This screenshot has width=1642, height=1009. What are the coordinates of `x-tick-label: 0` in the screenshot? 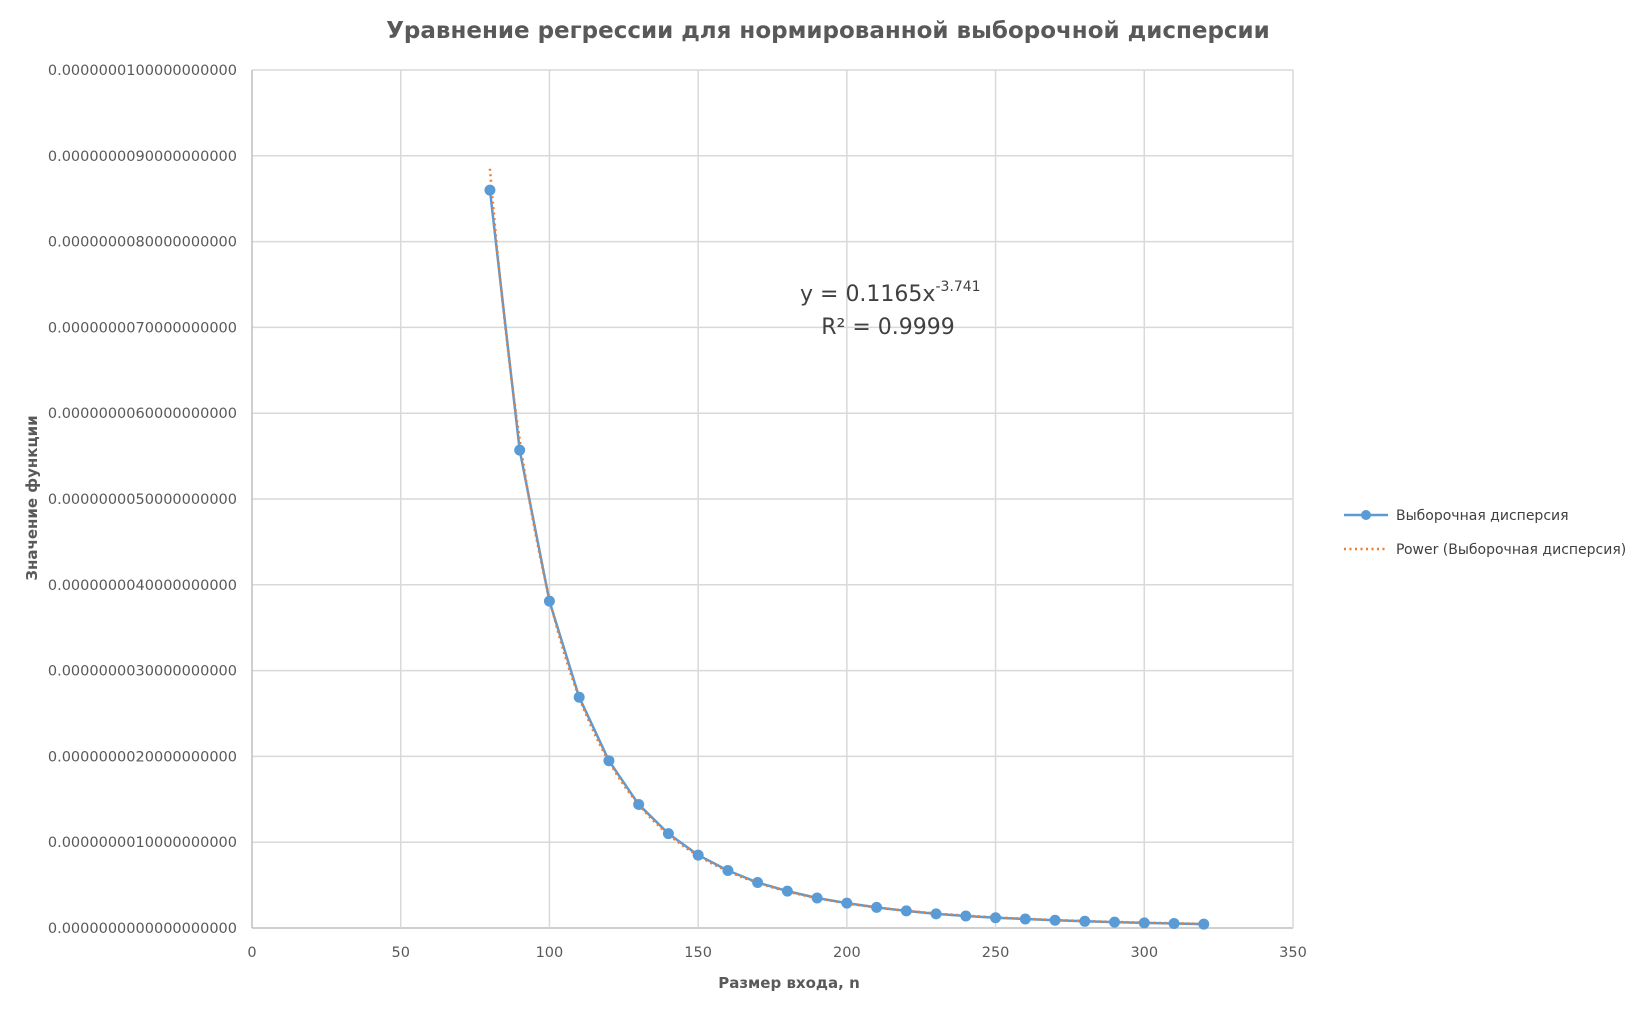 It's located at (251, 953).